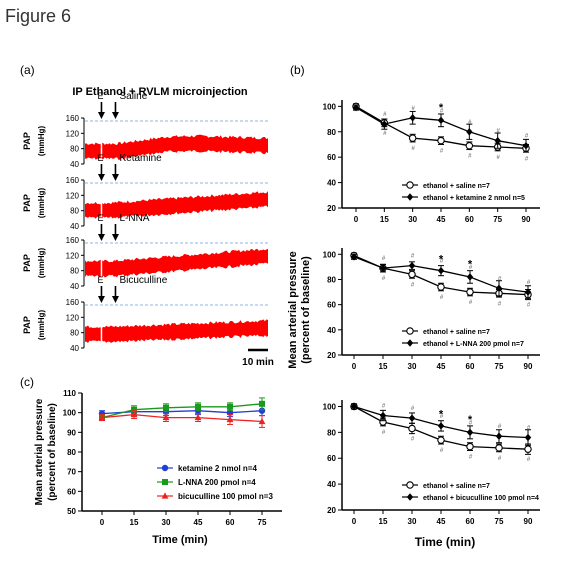 This screenshot has height=567, width=565. What do you see at coordinates (481, 498) in the screenshot?
I see `legend-label: ethanol + bicuculline 100 pmol n=4` at bounding box center [481, 498].